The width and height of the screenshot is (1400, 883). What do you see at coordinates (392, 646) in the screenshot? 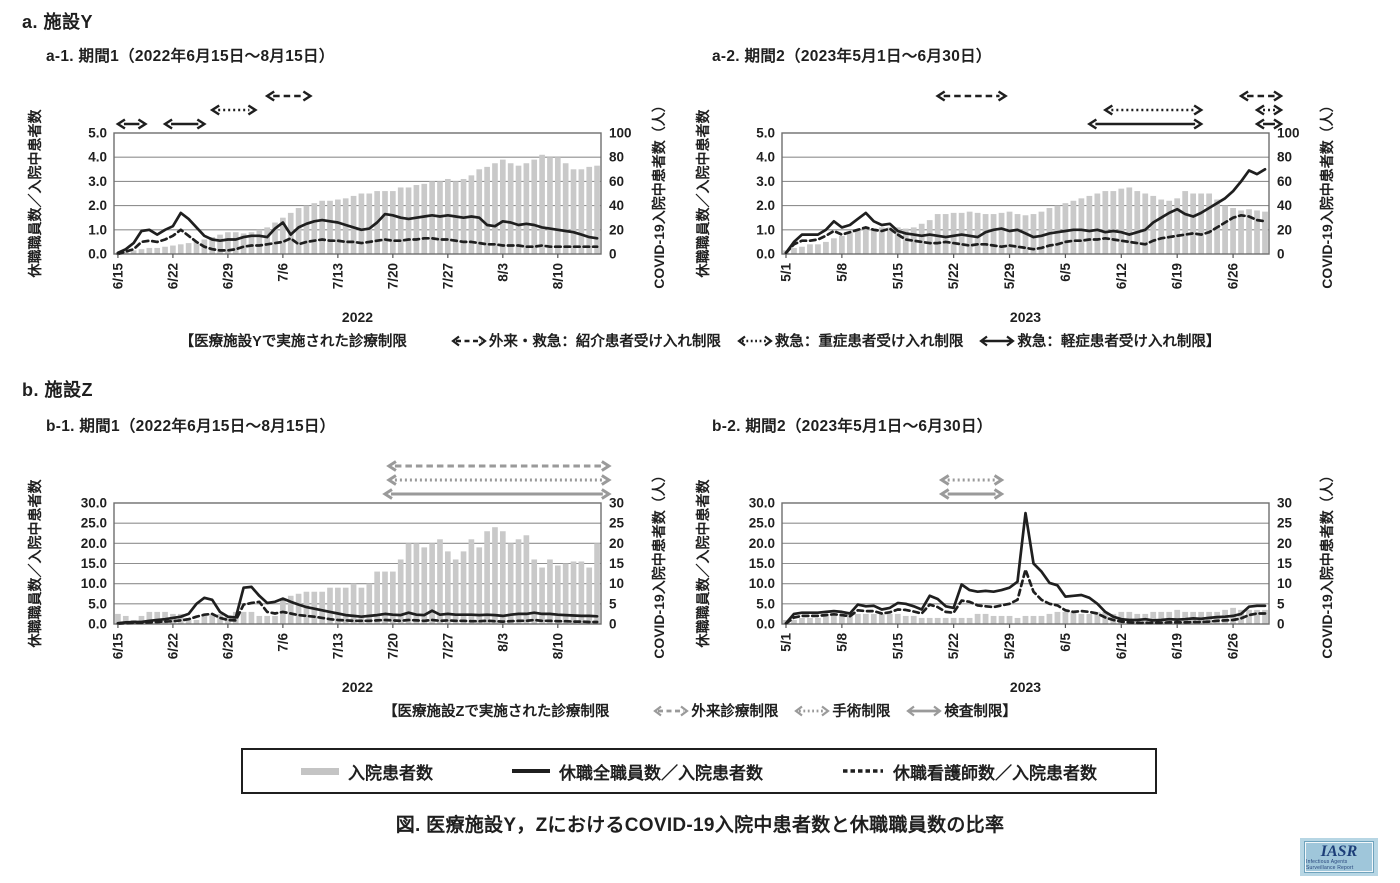
I see `svg-text: 7/20` at bounding box center [392, 646].